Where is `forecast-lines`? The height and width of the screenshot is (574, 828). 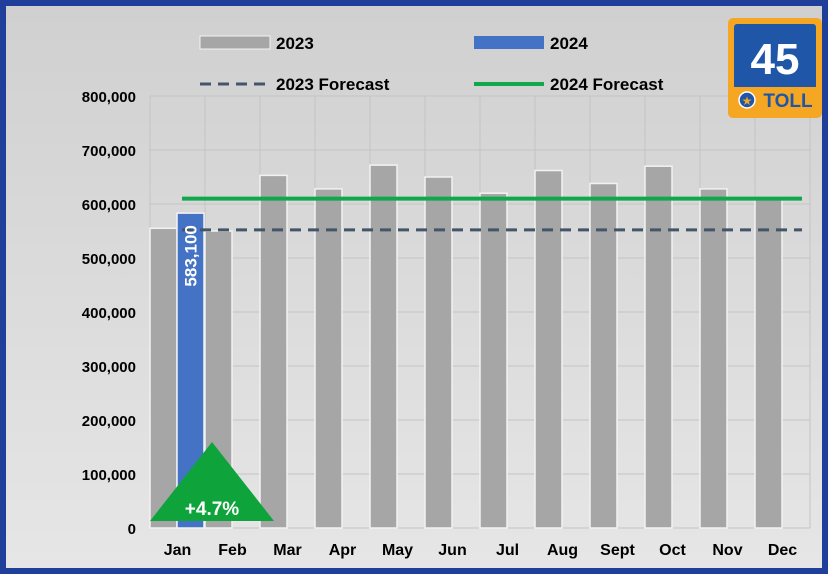 forecast-lines is located at coordinates (492, 214).